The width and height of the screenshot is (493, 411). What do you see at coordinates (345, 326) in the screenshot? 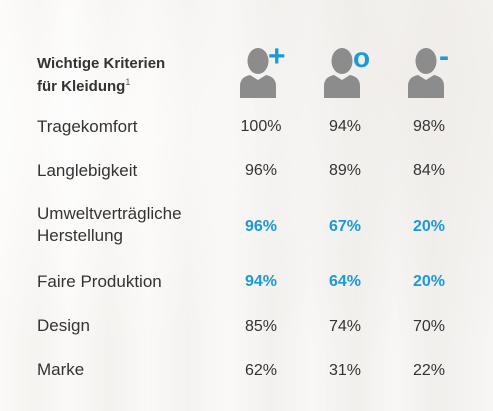
I see `cell-design-neutral: 74%` at bounding box center [345, 326].